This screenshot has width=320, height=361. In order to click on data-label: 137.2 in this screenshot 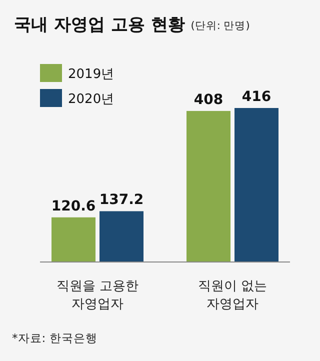, I will do `click(121, 200)`.